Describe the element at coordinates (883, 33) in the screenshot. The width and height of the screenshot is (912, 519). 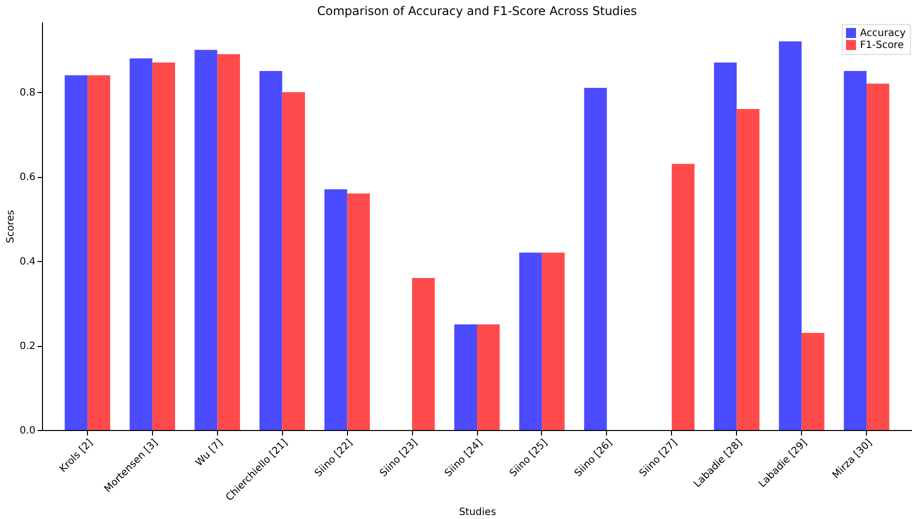
I see `legend-label: Accuracy` at that location.